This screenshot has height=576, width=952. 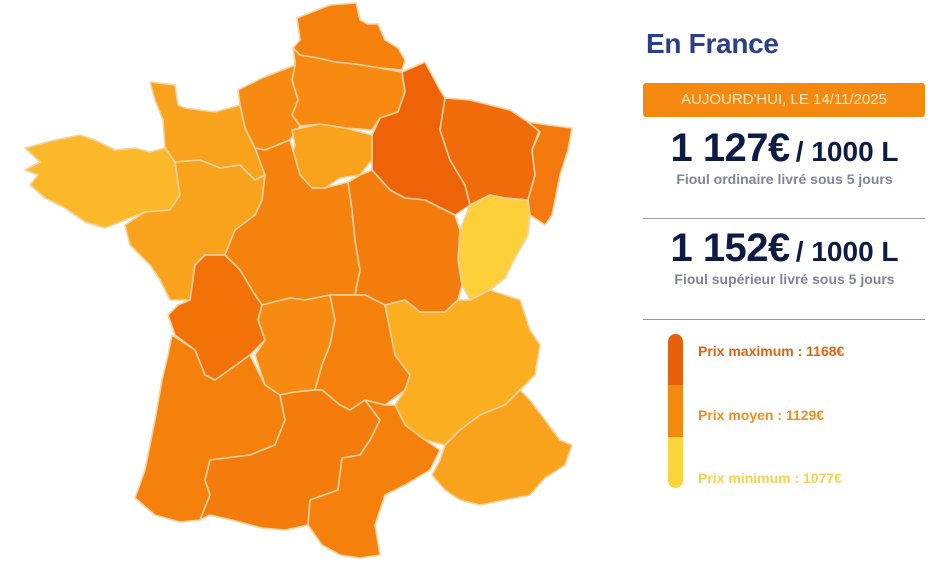 I want to click on price-superieur-unit: / 1000 L, so click(x=847, y=251).